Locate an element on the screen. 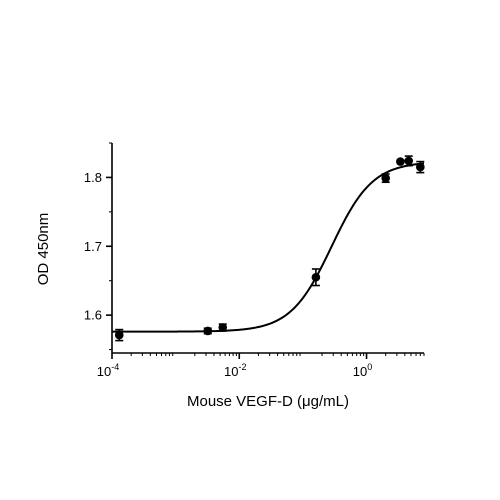 The height and width of the screenshot is (500, 500). y-tick-label: 1.7 is located at coordinates (93, 246).